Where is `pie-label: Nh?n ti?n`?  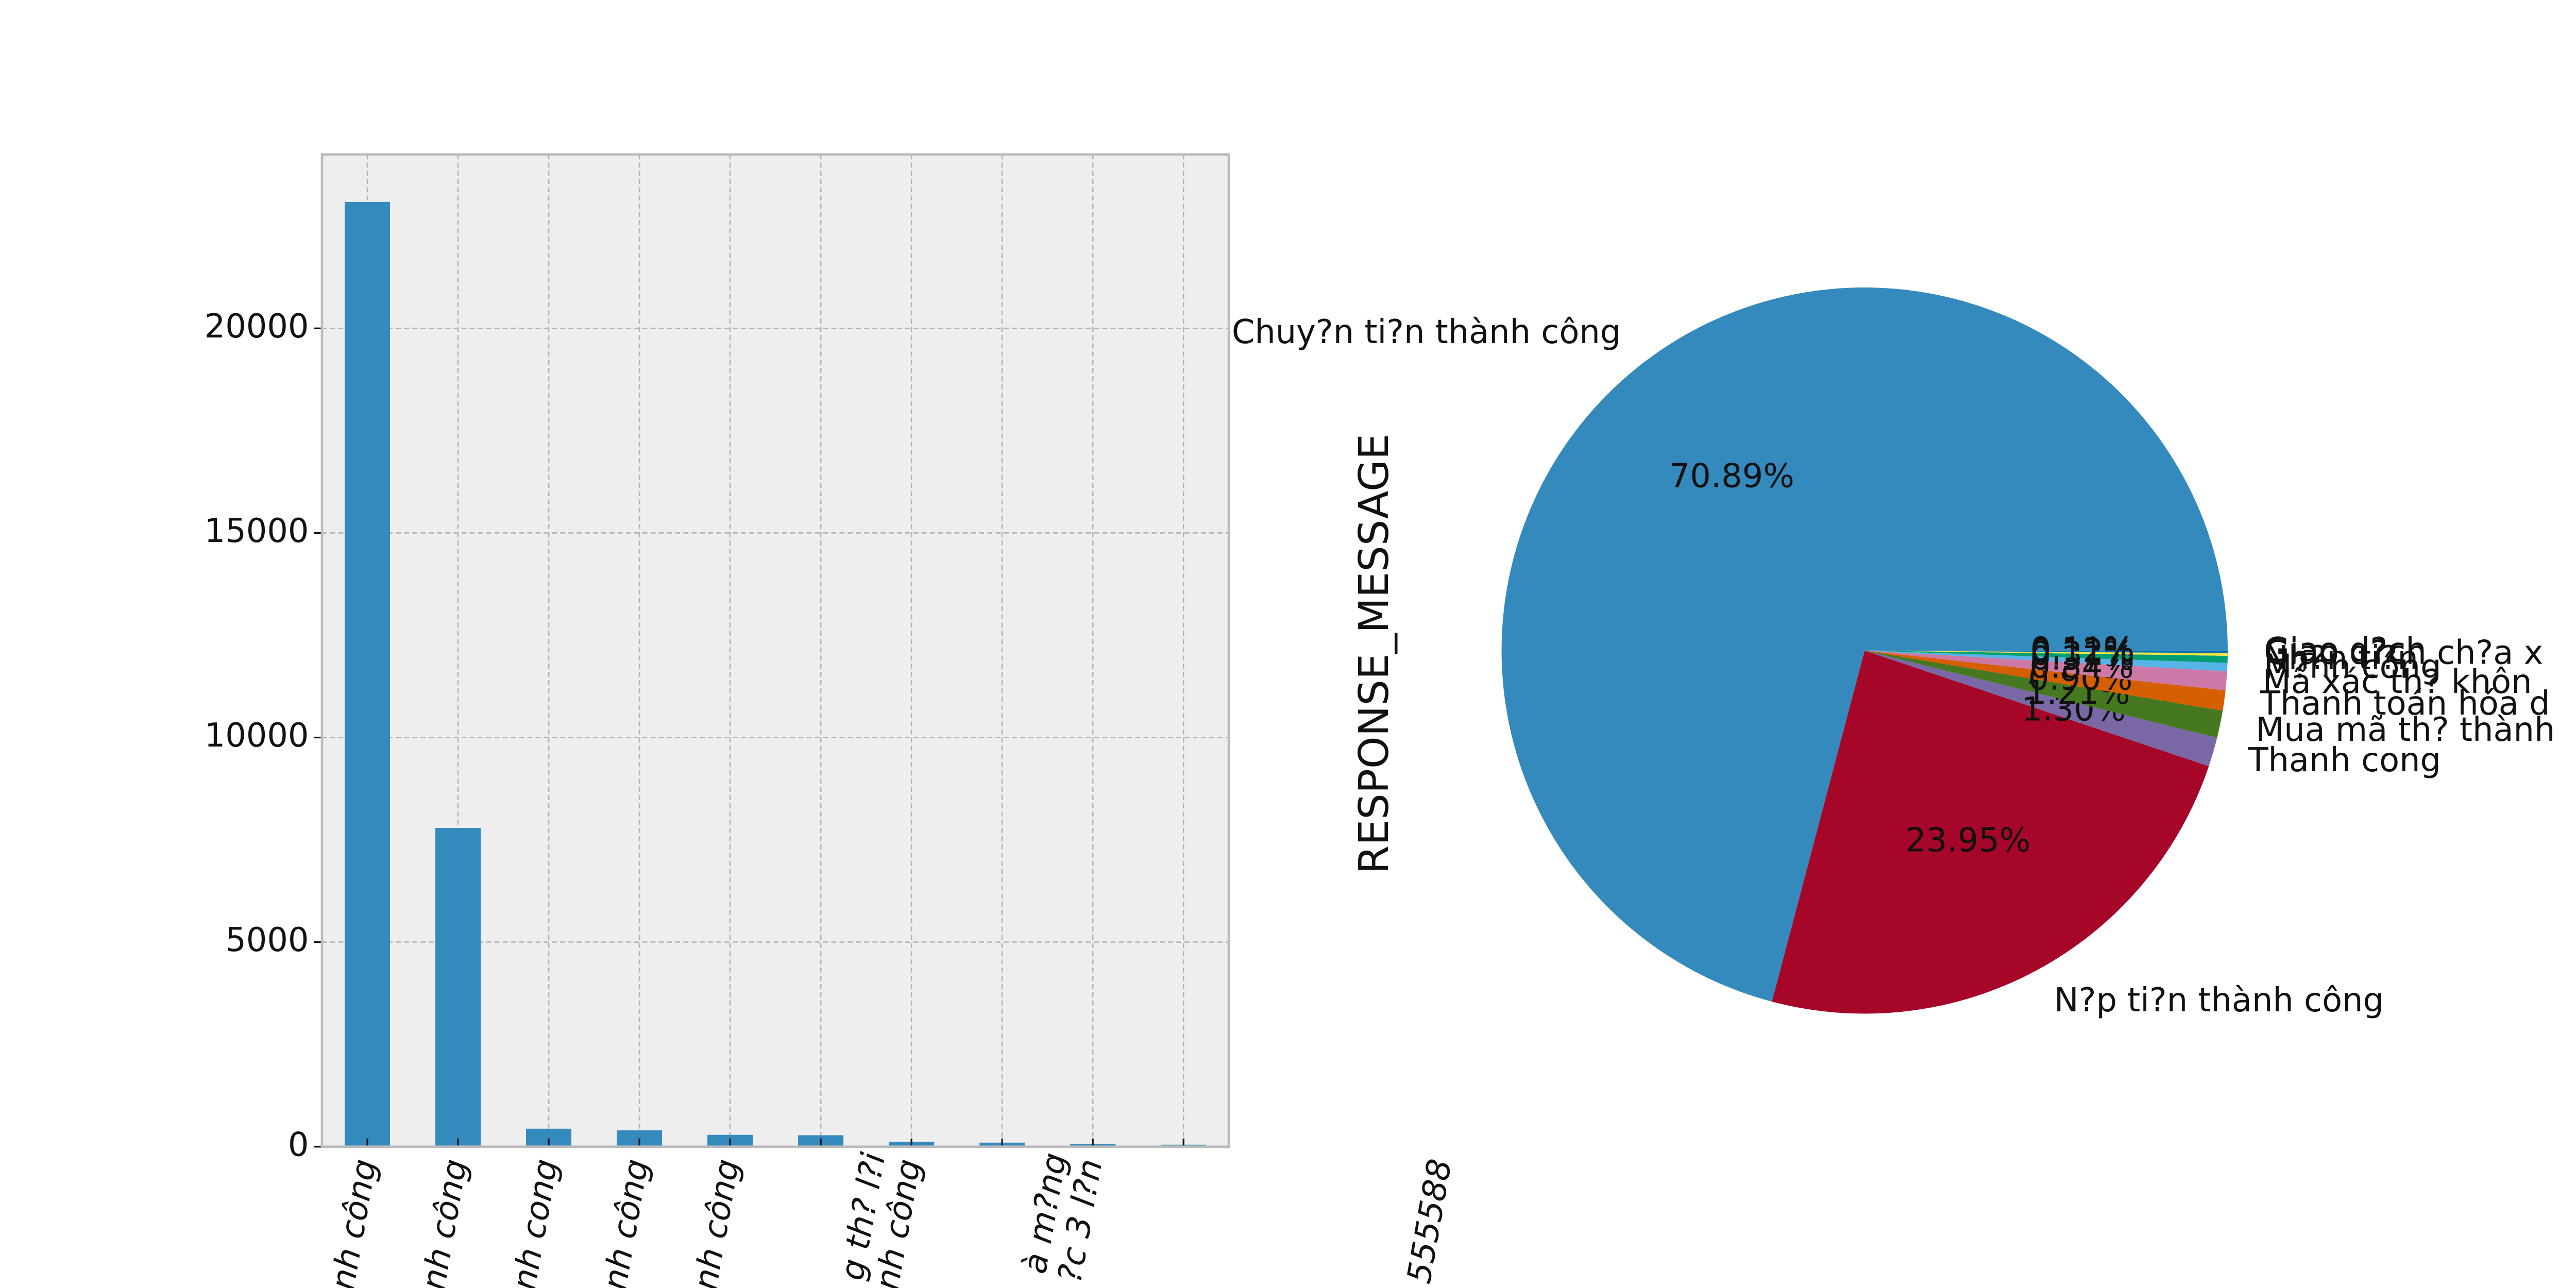 pie-label: Nh?n ti?n is located at coordinates (2341, 658).